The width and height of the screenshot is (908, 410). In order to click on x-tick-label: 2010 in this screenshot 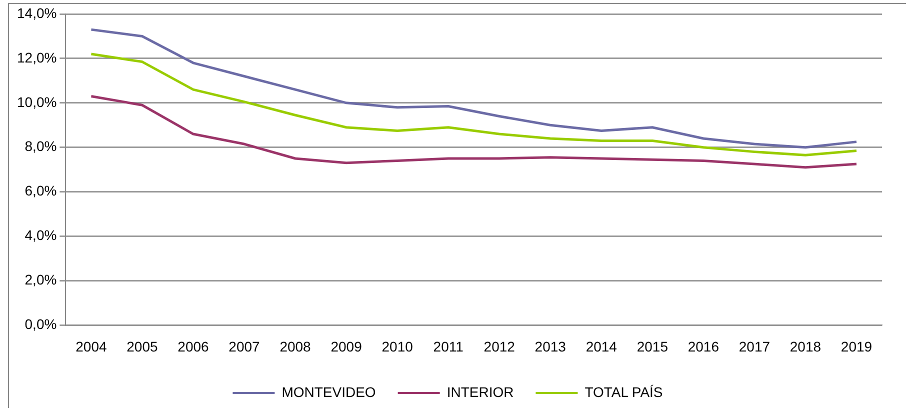, I will do `click(398, 346)`.